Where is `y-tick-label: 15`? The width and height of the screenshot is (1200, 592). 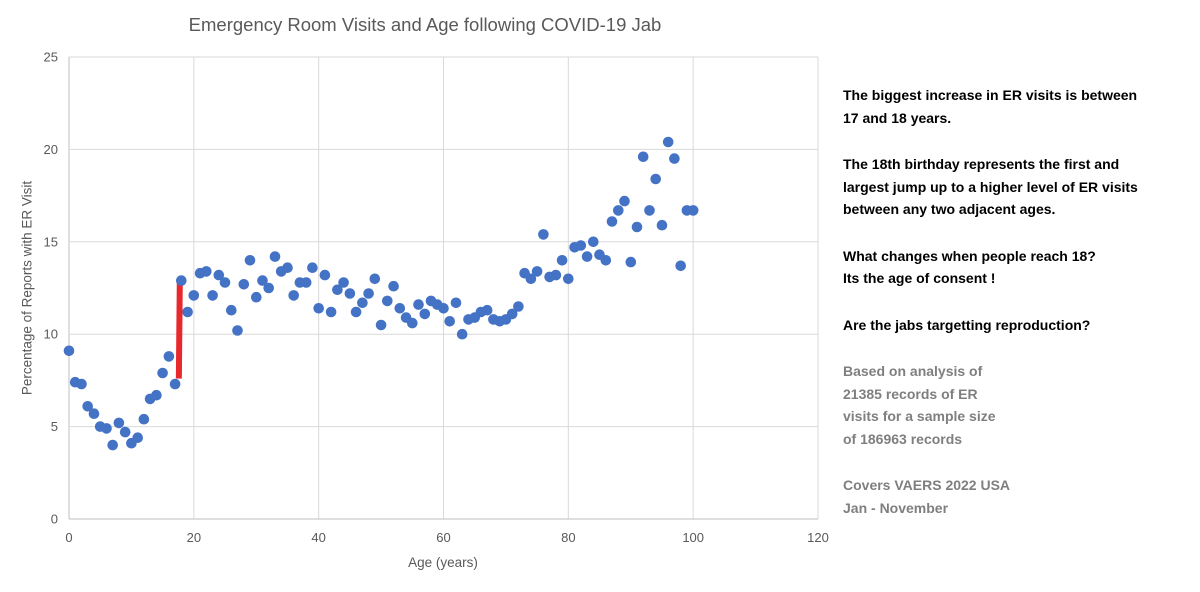 y-tick-label: 15 is located at coordinates (51, 241).